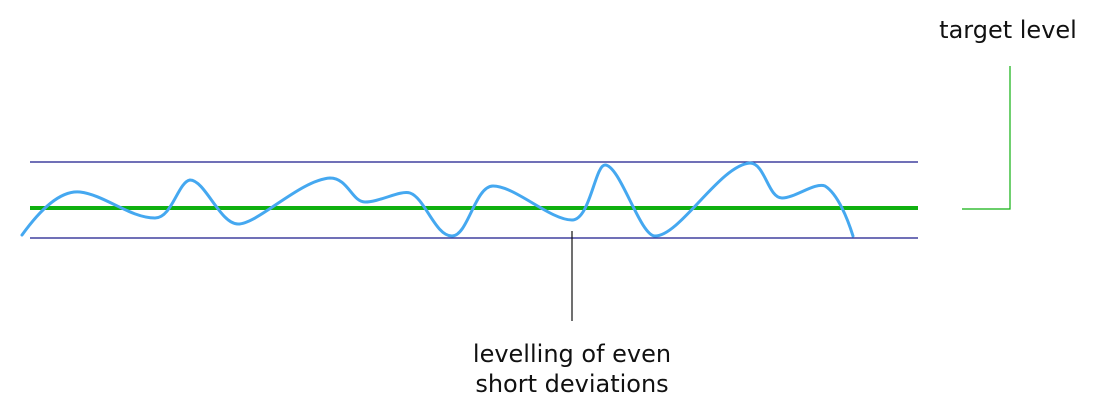  What do you see at coordinates (986, 138) in the screenshot?
I see `target-level-callout` at bounding box center [986, 138].